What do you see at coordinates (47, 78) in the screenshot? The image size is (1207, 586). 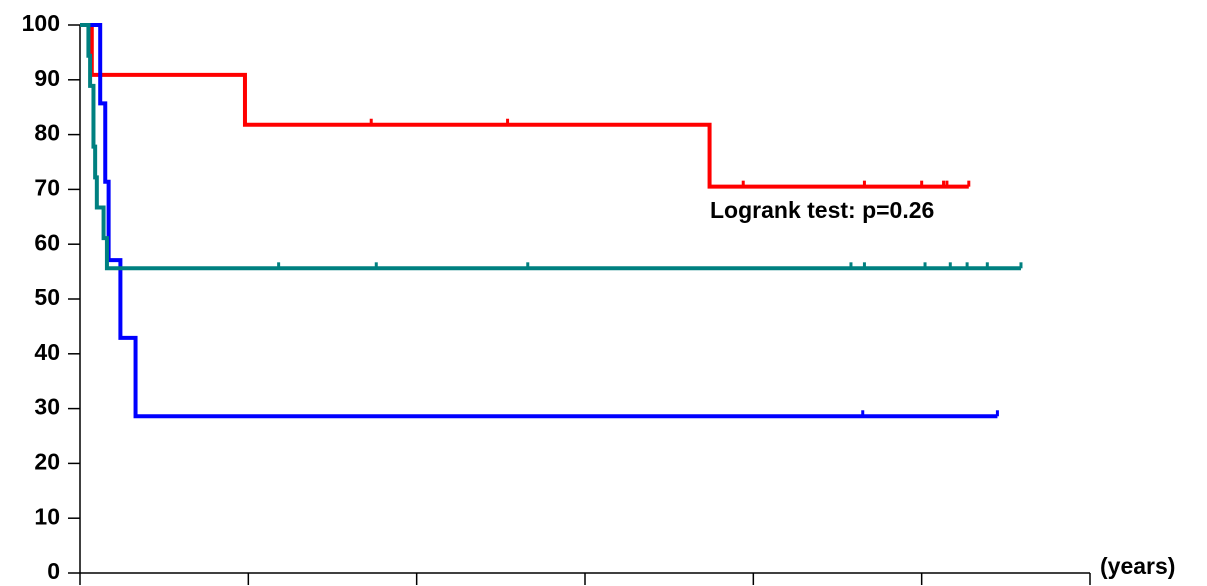 I see `y-tick-label: 90` at bounding box center [47, 78].